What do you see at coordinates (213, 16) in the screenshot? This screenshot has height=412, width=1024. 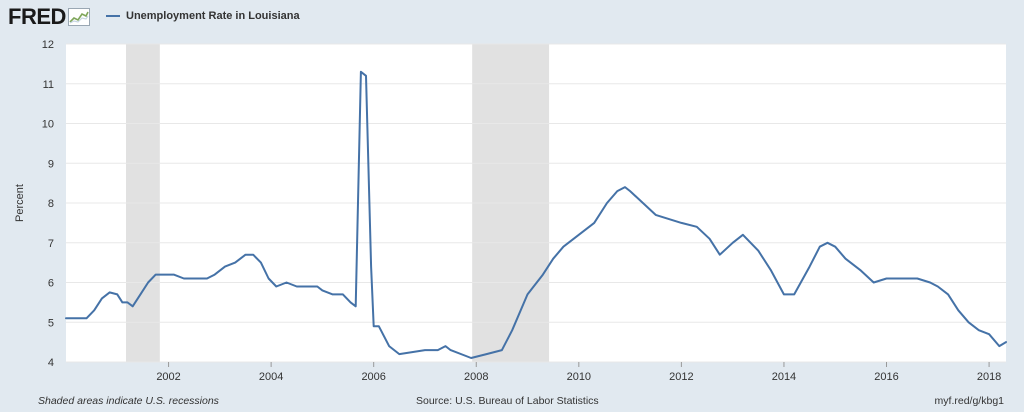 I see `legend-label: Unemployment Rate in Louisiana` at bounding box center [213, 16].